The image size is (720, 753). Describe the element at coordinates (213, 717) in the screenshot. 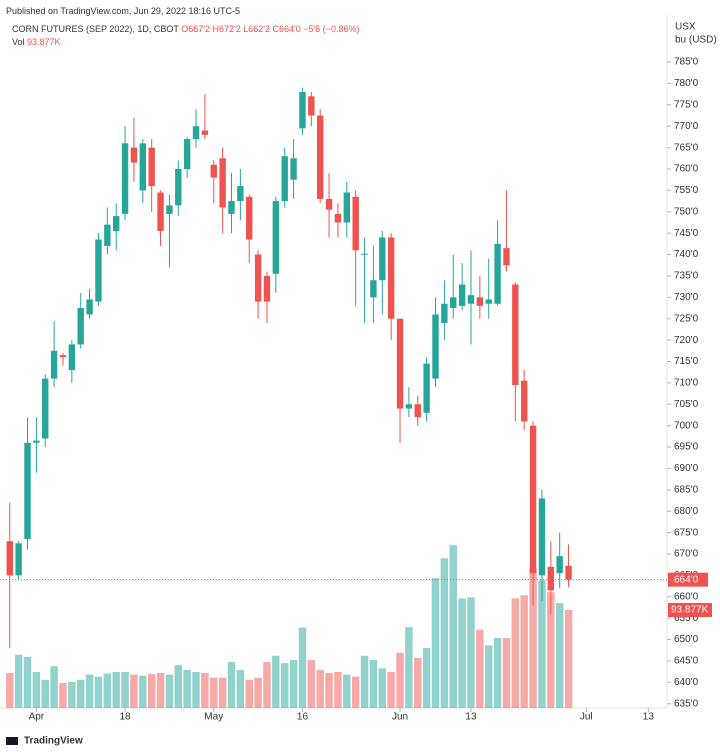

I see `x-tick-label: May` at that location.